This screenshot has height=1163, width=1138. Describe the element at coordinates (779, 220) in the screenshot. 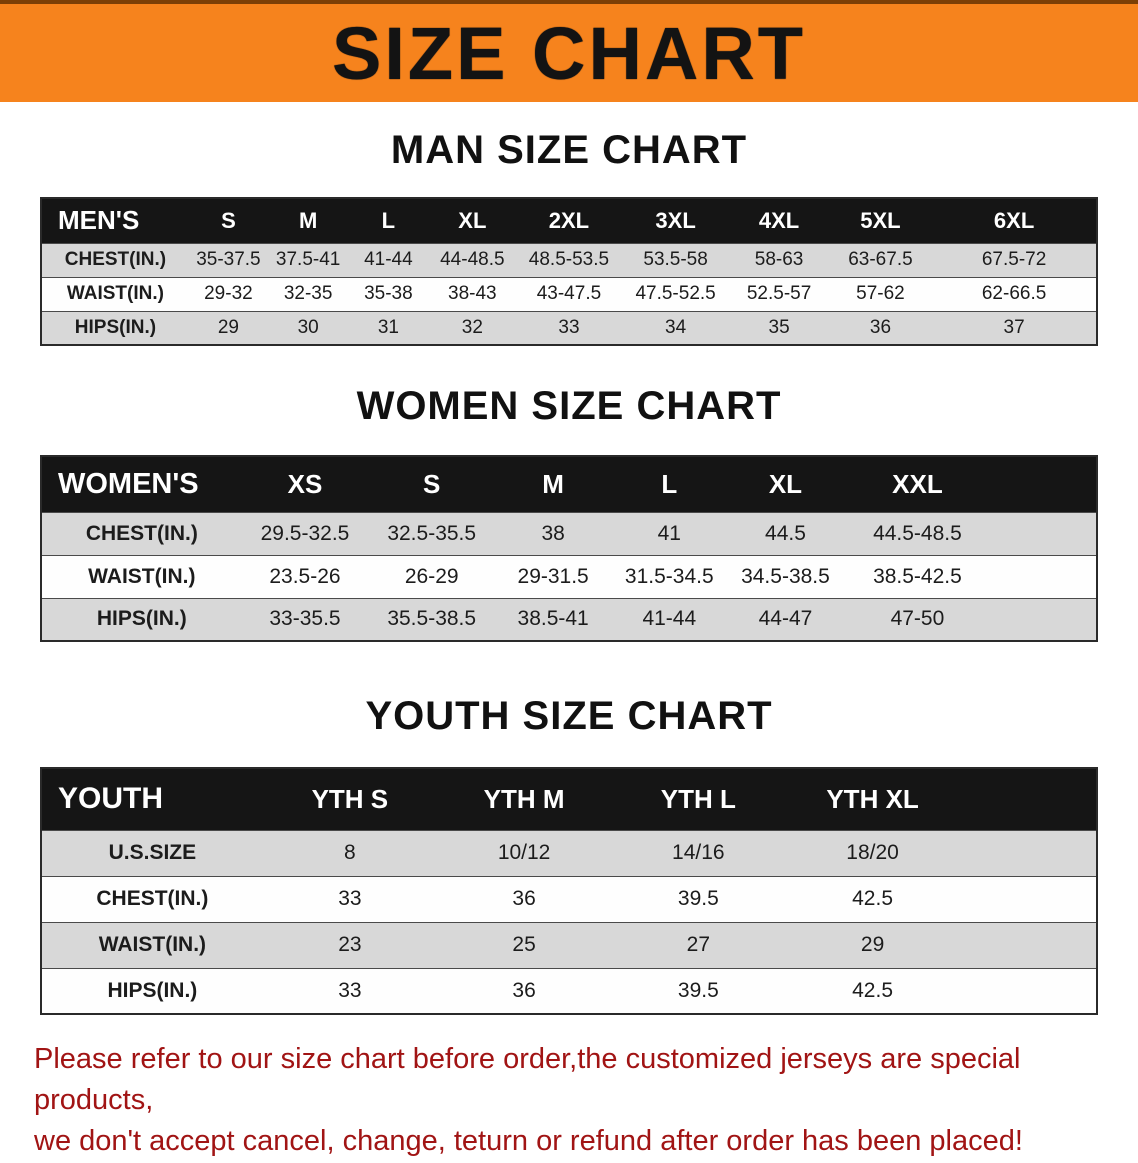

I see `size-header-cell: 4XL` at that location.